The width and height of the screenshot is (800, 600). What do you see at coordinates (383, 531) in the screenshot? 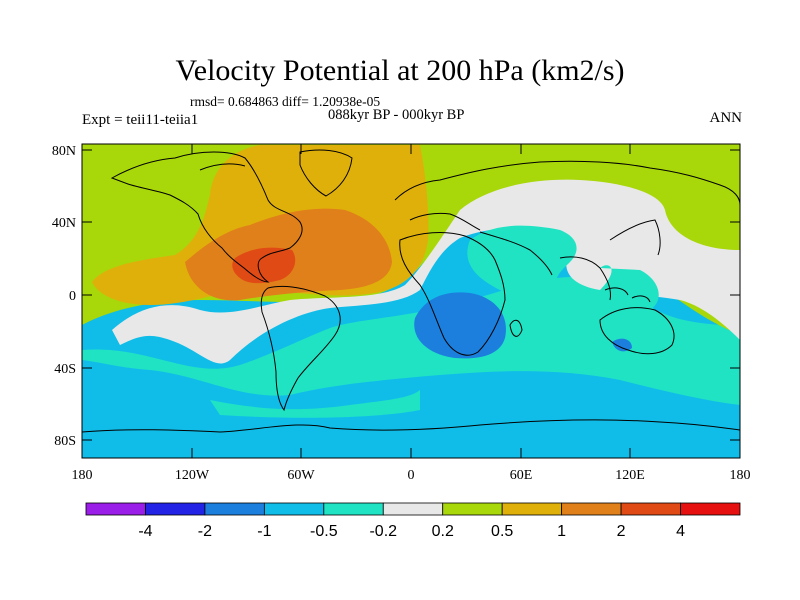
I see `colorbar-label: -0.2` at bounding box center [383, 531].